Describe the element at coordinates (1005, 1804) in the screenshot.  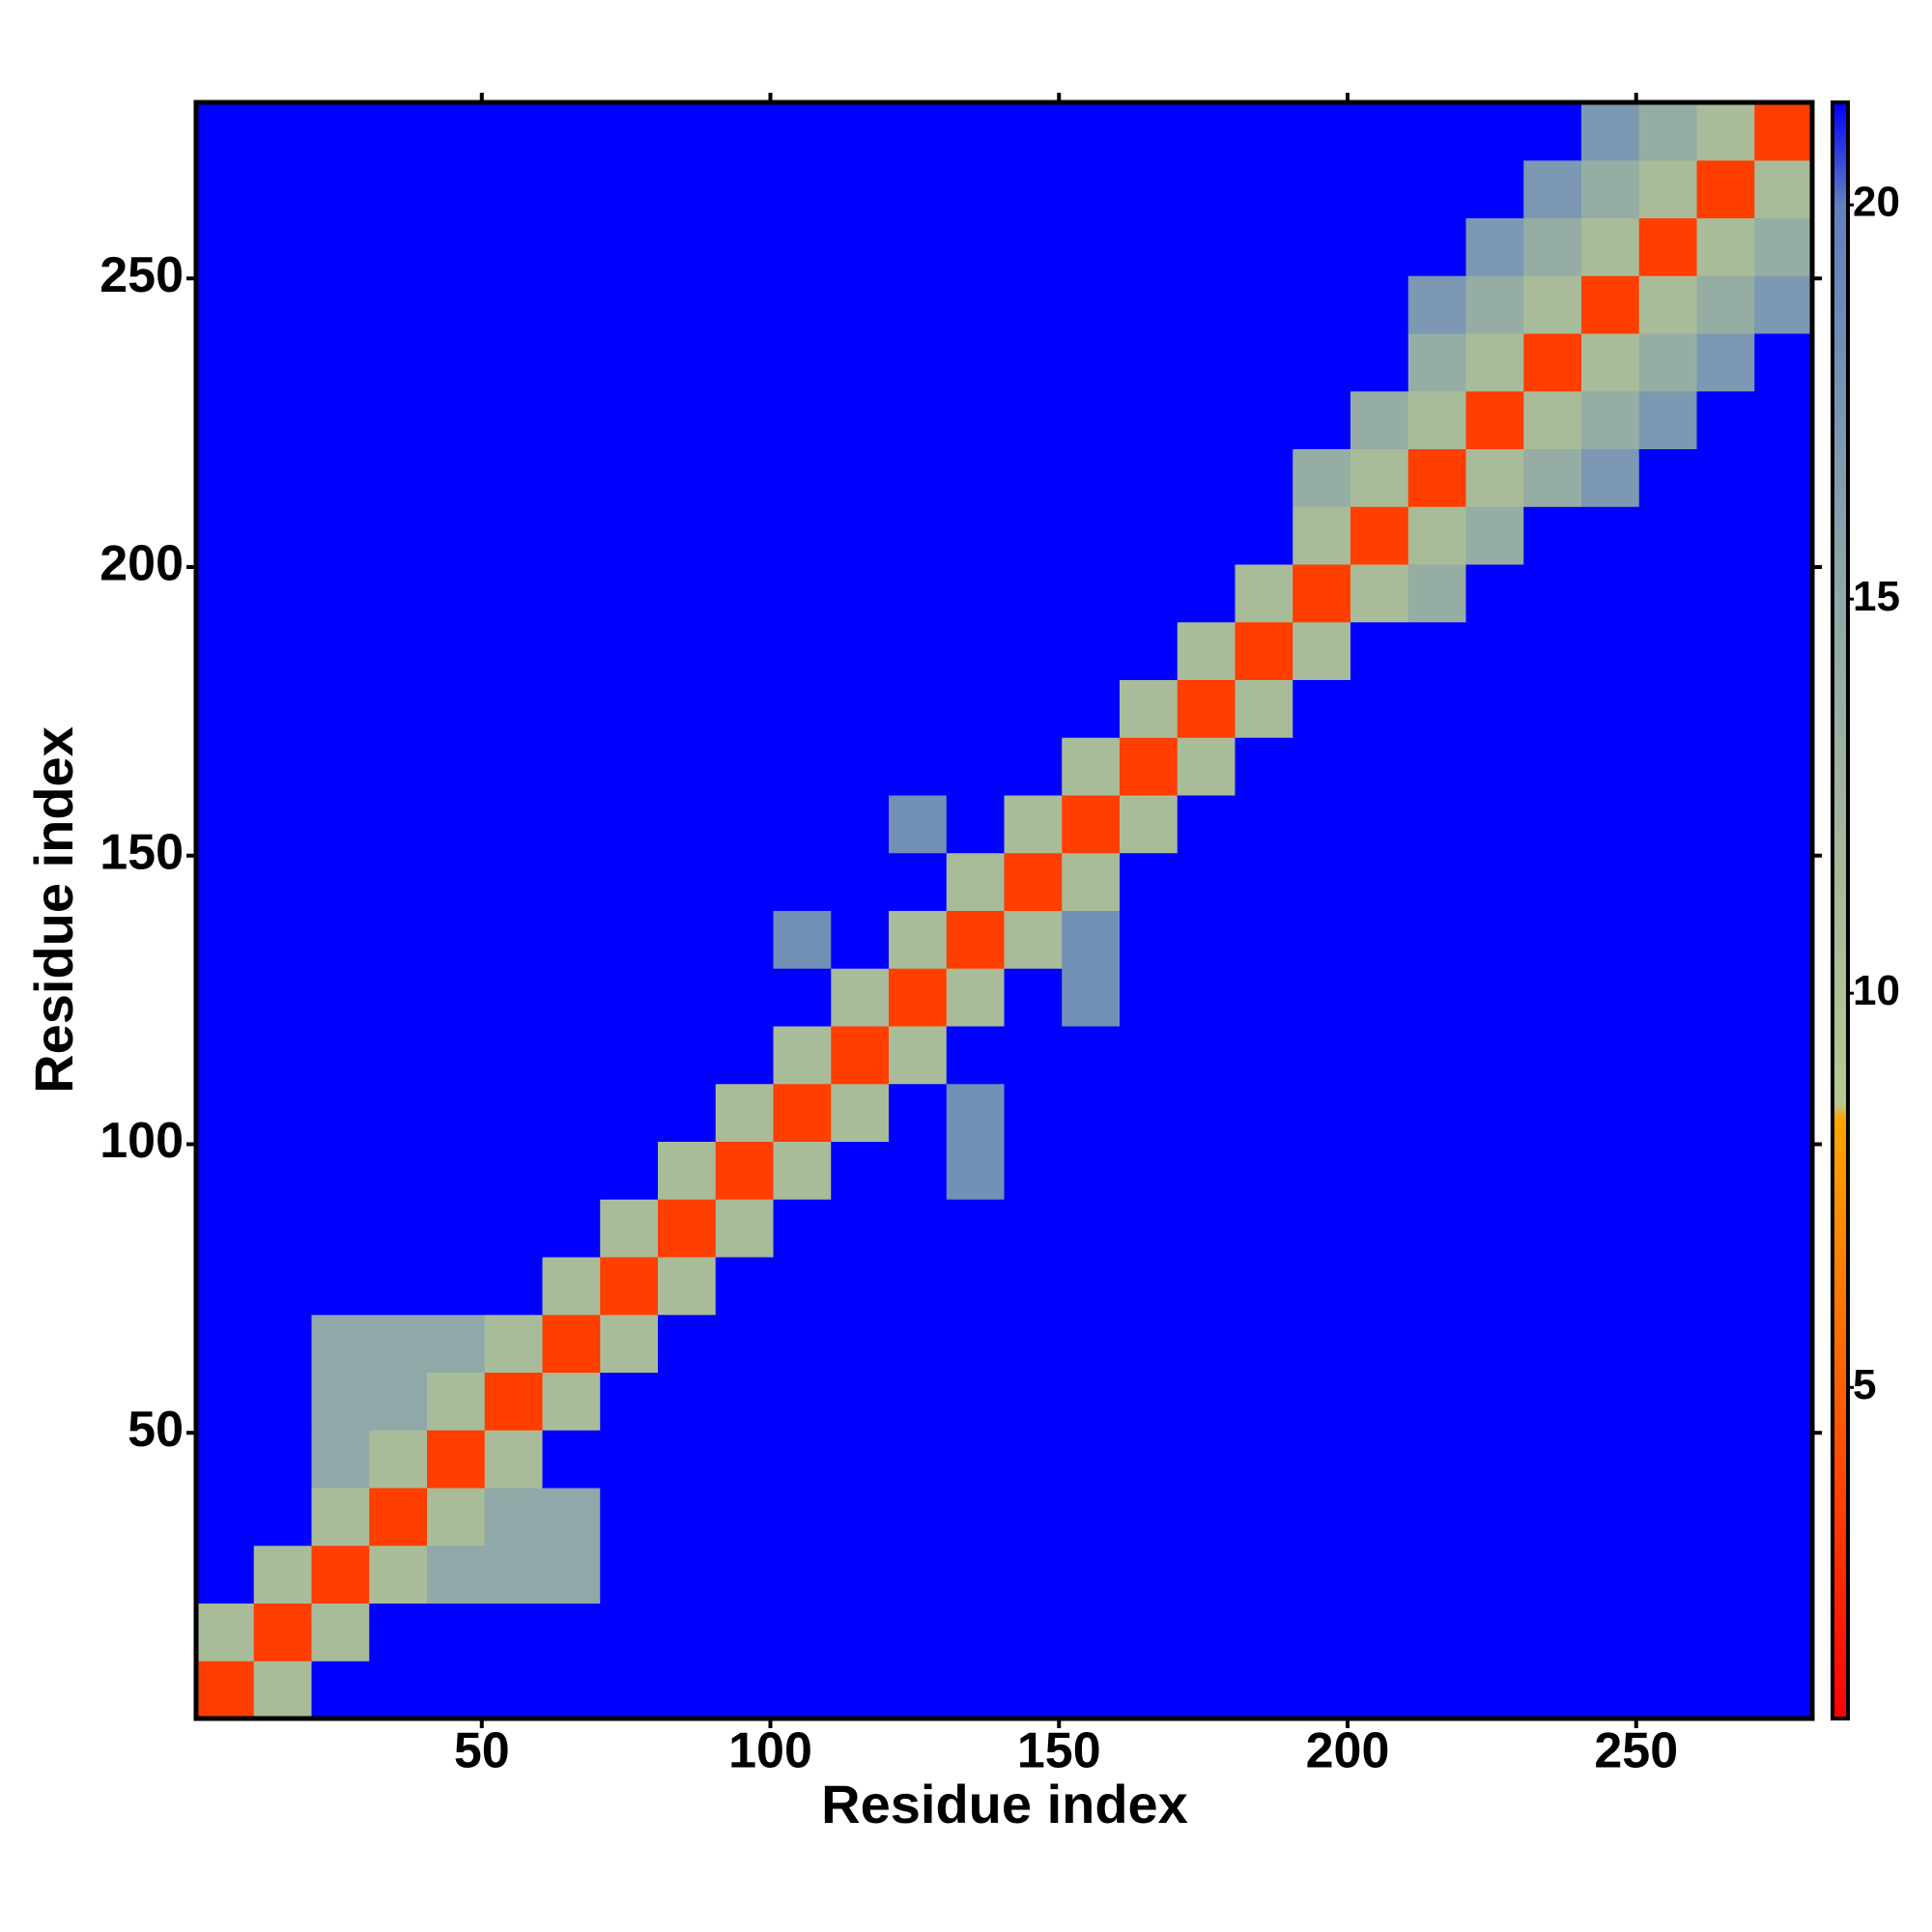
I see `x-axis-title: Residue index` at that location.